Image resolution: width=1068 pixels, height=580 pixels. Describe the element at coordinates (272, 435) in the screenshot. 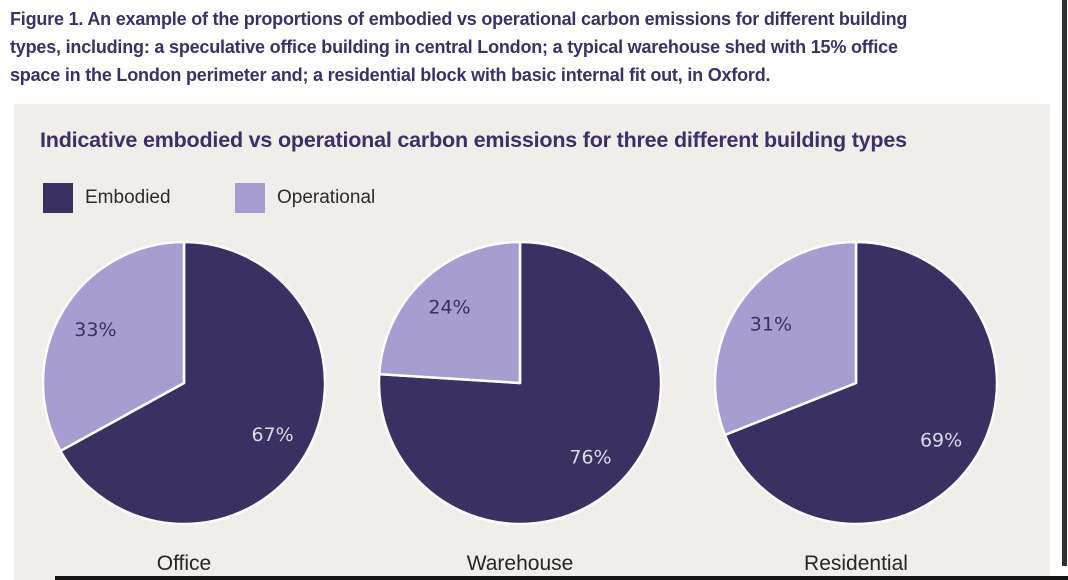

I see `pct-label-embodied: 67%` at that location.